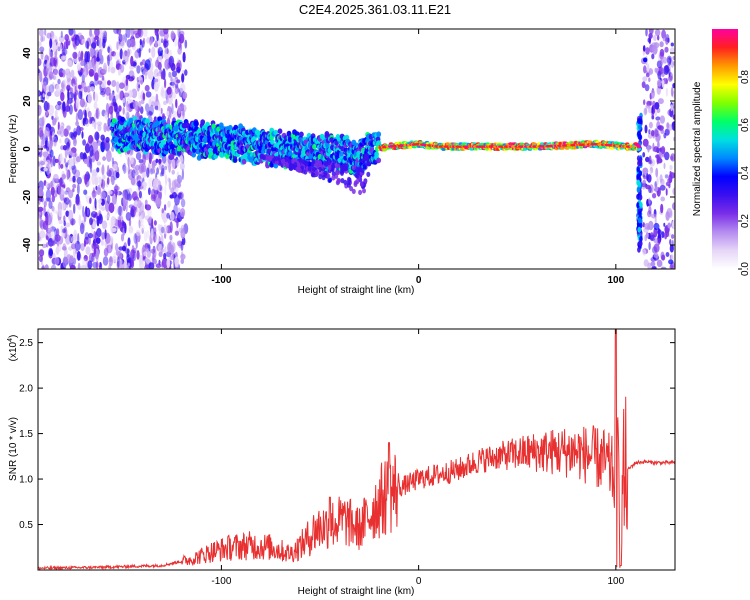 The height and width of the screenshot is (600, 750). Describe the element at coordinates (221, 280) in the screenshot. I see `x-tick-label: -100` at that location.